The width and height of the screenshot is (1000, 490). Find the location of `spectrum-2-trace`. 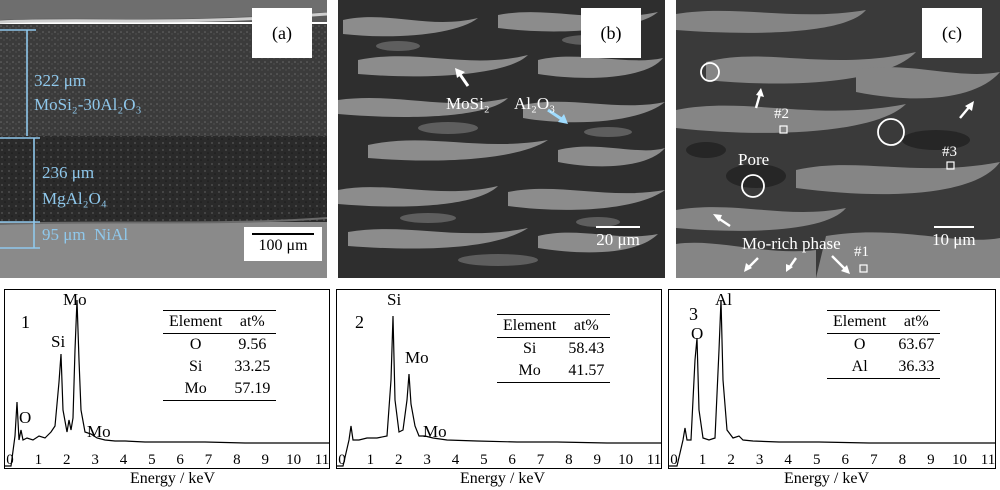

spectrum-2-trace is located at coordinates (499, 391).